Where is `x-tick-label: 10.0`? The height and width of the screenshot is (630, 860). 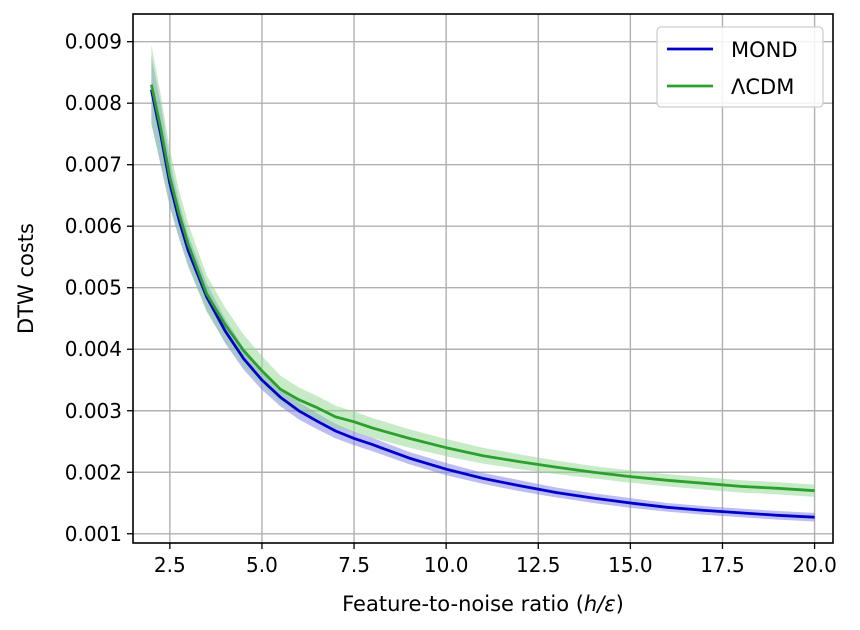
x-tick-label: 10.0 is located at coordinates (446, 565).